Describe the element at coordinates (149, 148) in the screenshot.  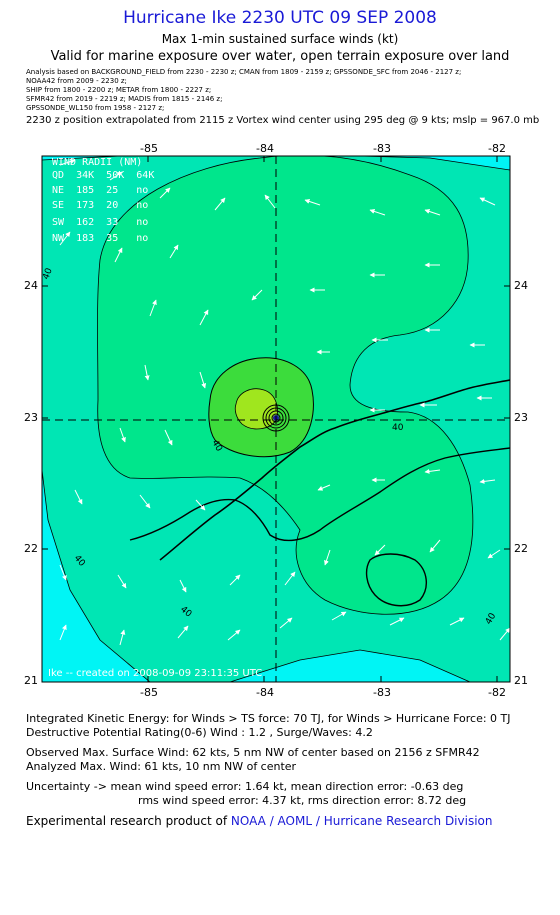
I see `lon-label-top: -85` at that location.